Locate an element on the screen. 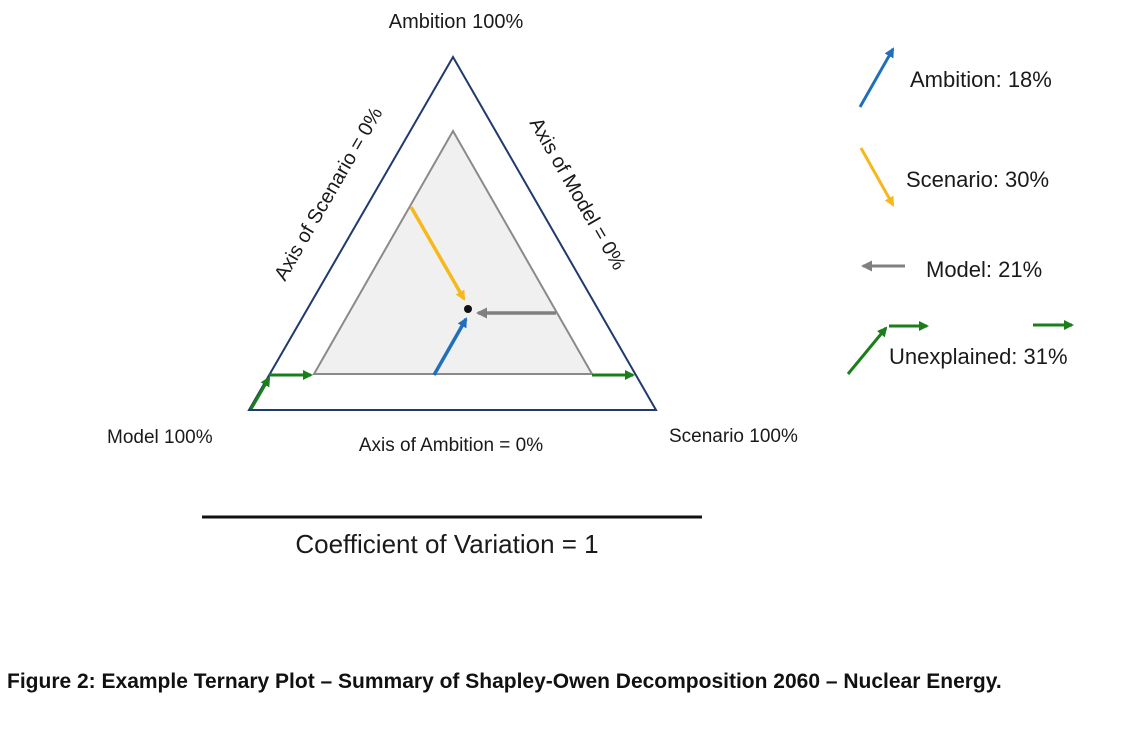 This screenshot has height=754, width=1145. corner-label-right: Scenario 100% is located at coordinates (733, 436).